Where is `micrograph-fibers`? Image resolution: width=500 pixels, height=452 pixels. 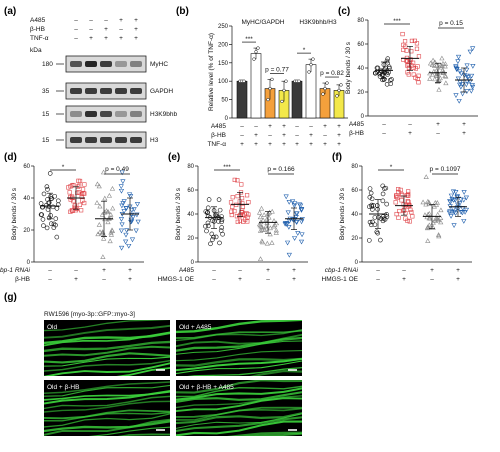
micrograph-fibers is located at coordinates (107, 408).